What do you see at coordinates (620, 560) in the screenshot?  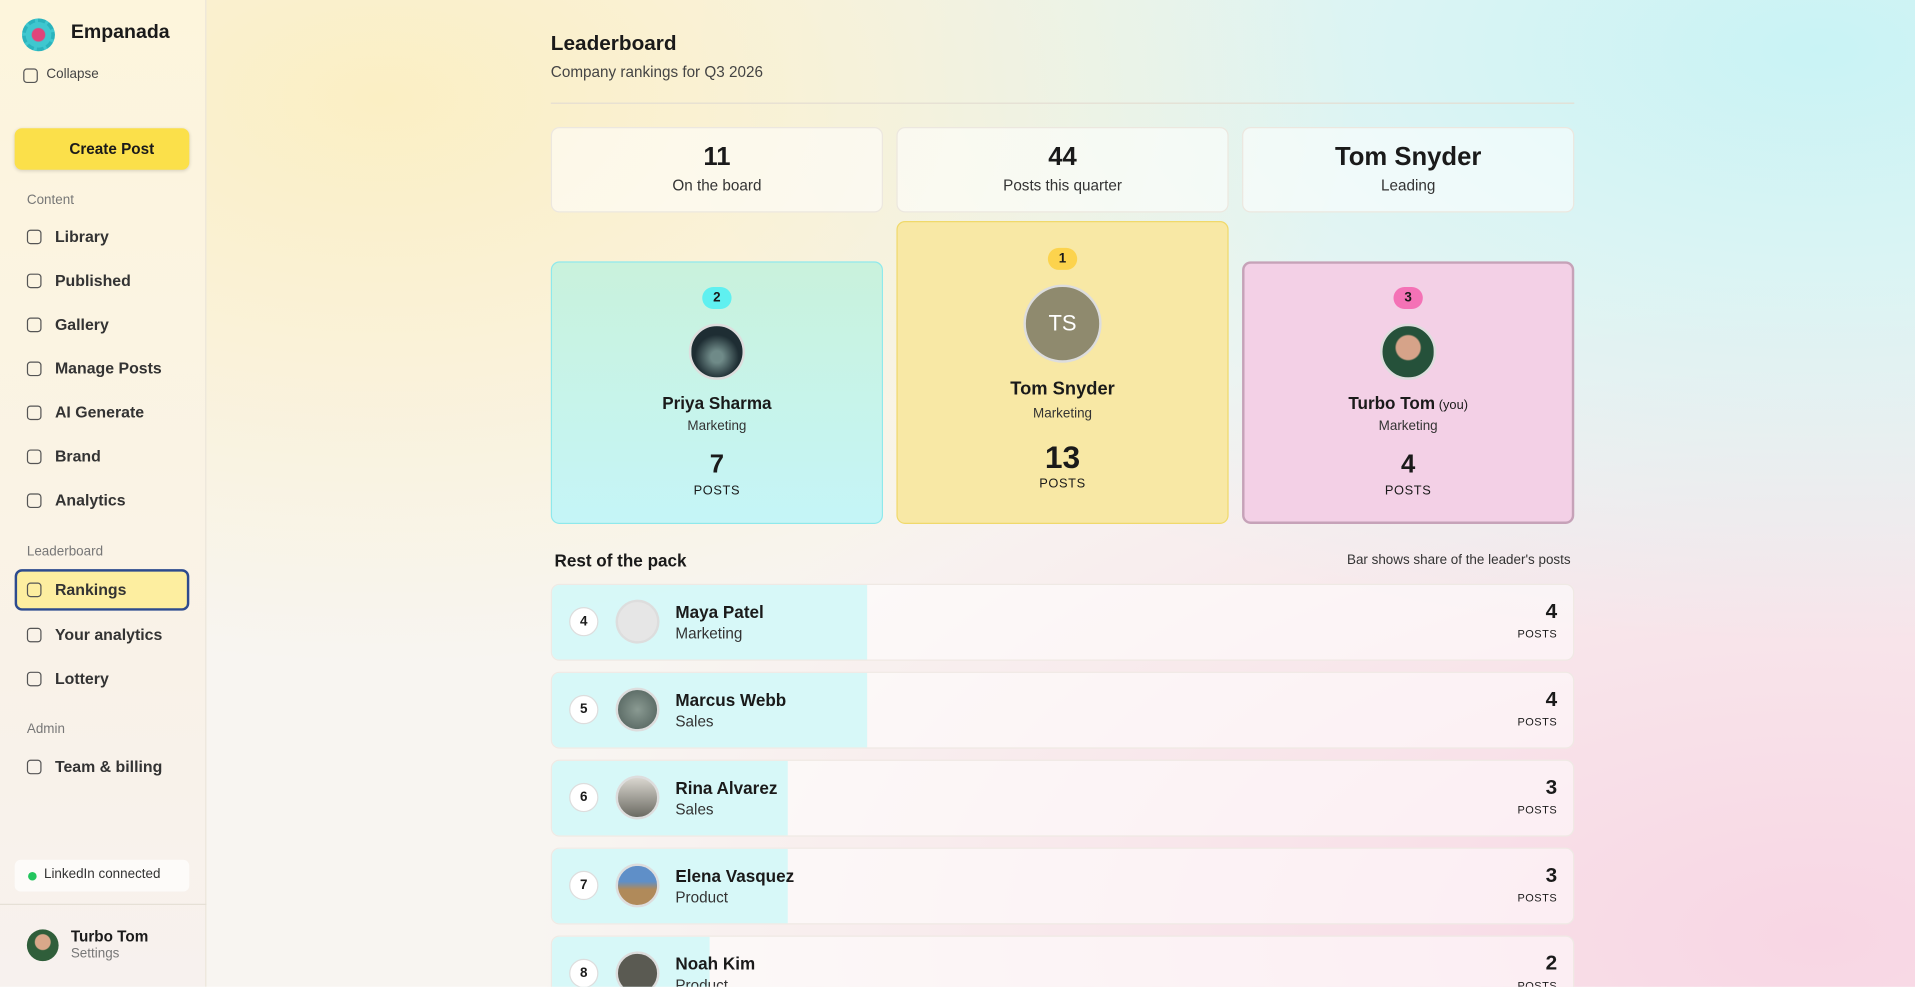 I see `rest-title: Rest of the pack` at bounding box center [620, 560].